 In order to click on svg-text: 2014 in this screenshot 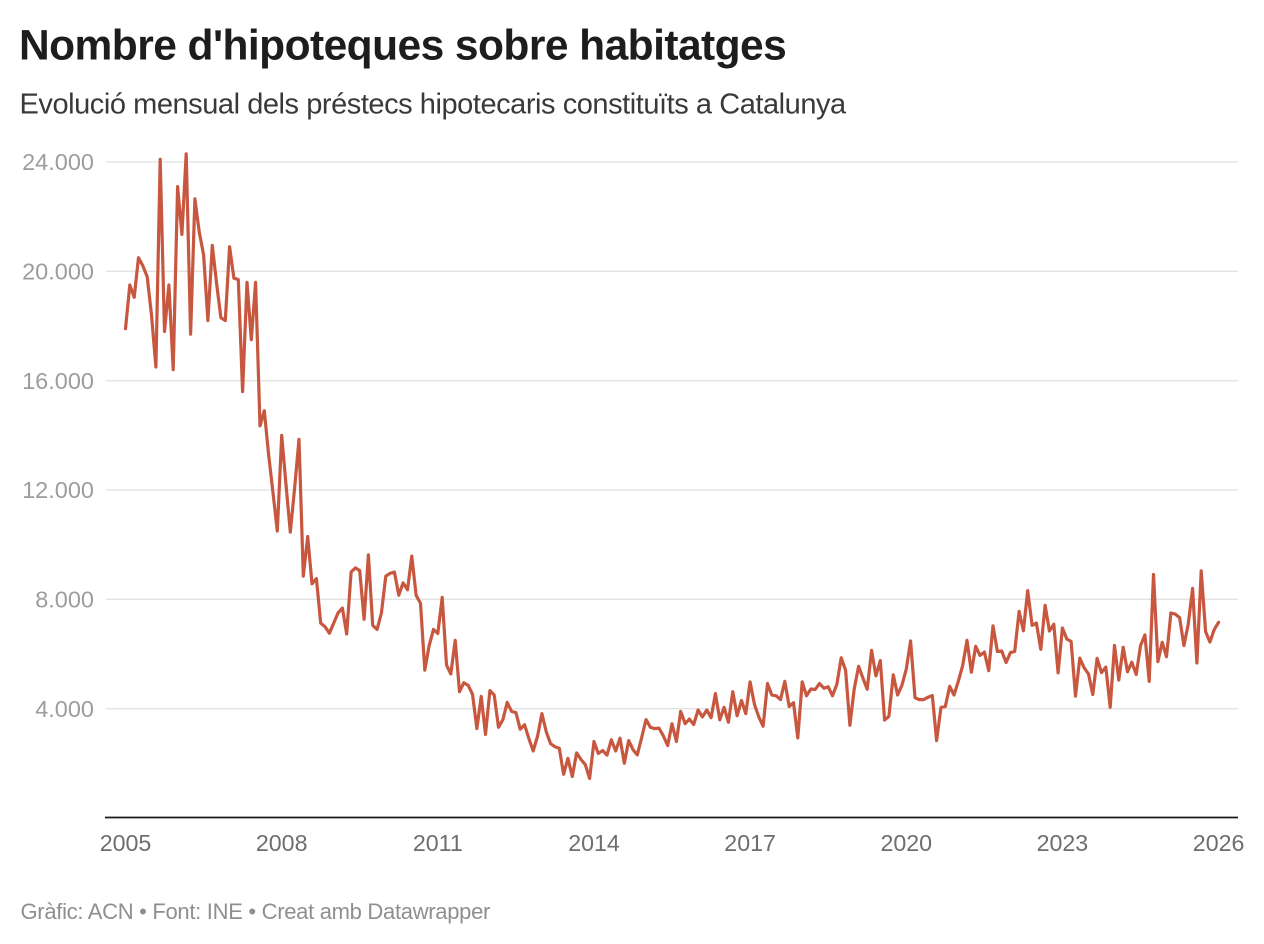, I will do `click(594, 843)`.